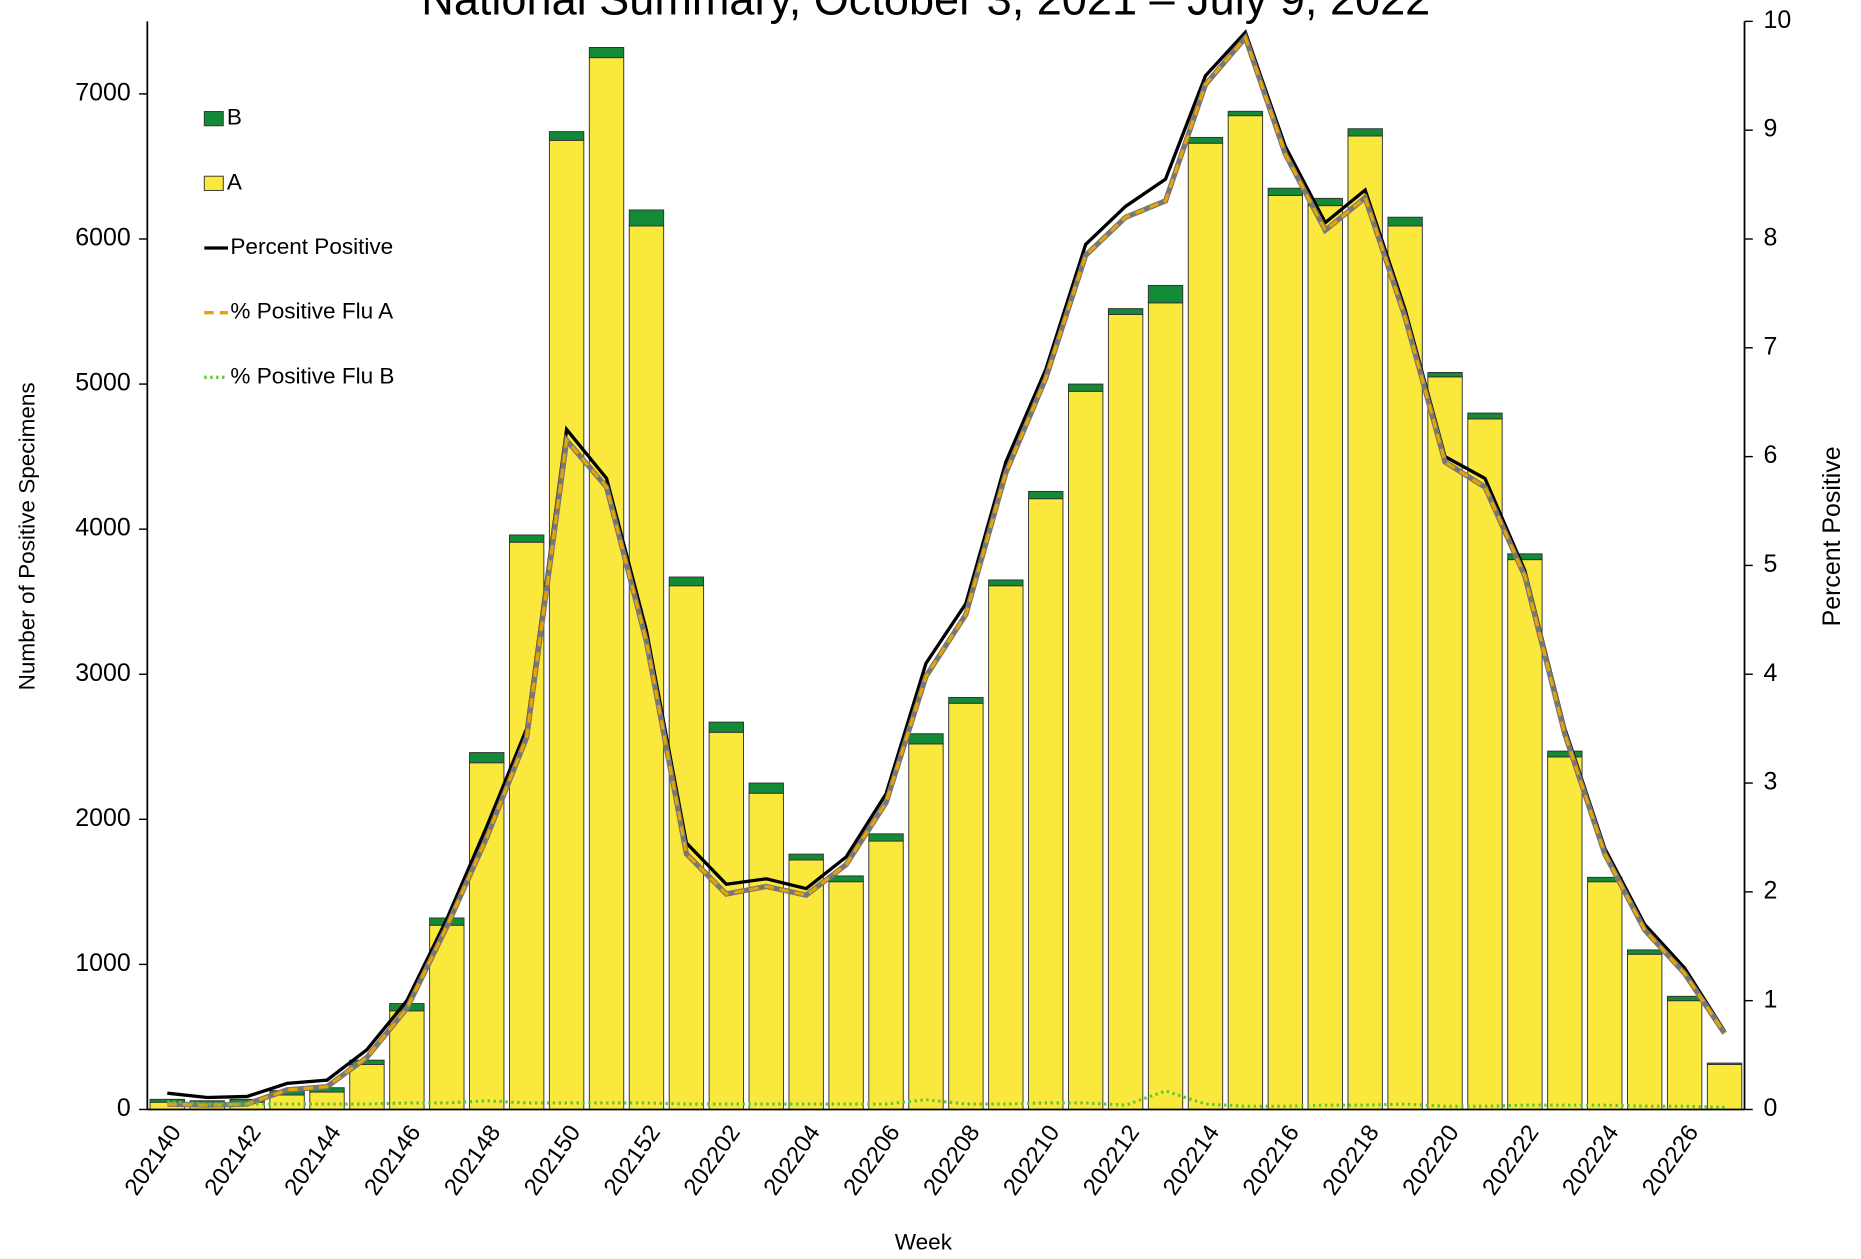 The width and height of the screenshot is (1861, 1259). Describe the element at coordinates (1111, 1161) in the screenshot. I see `x-tick-label: 202212` at that location.